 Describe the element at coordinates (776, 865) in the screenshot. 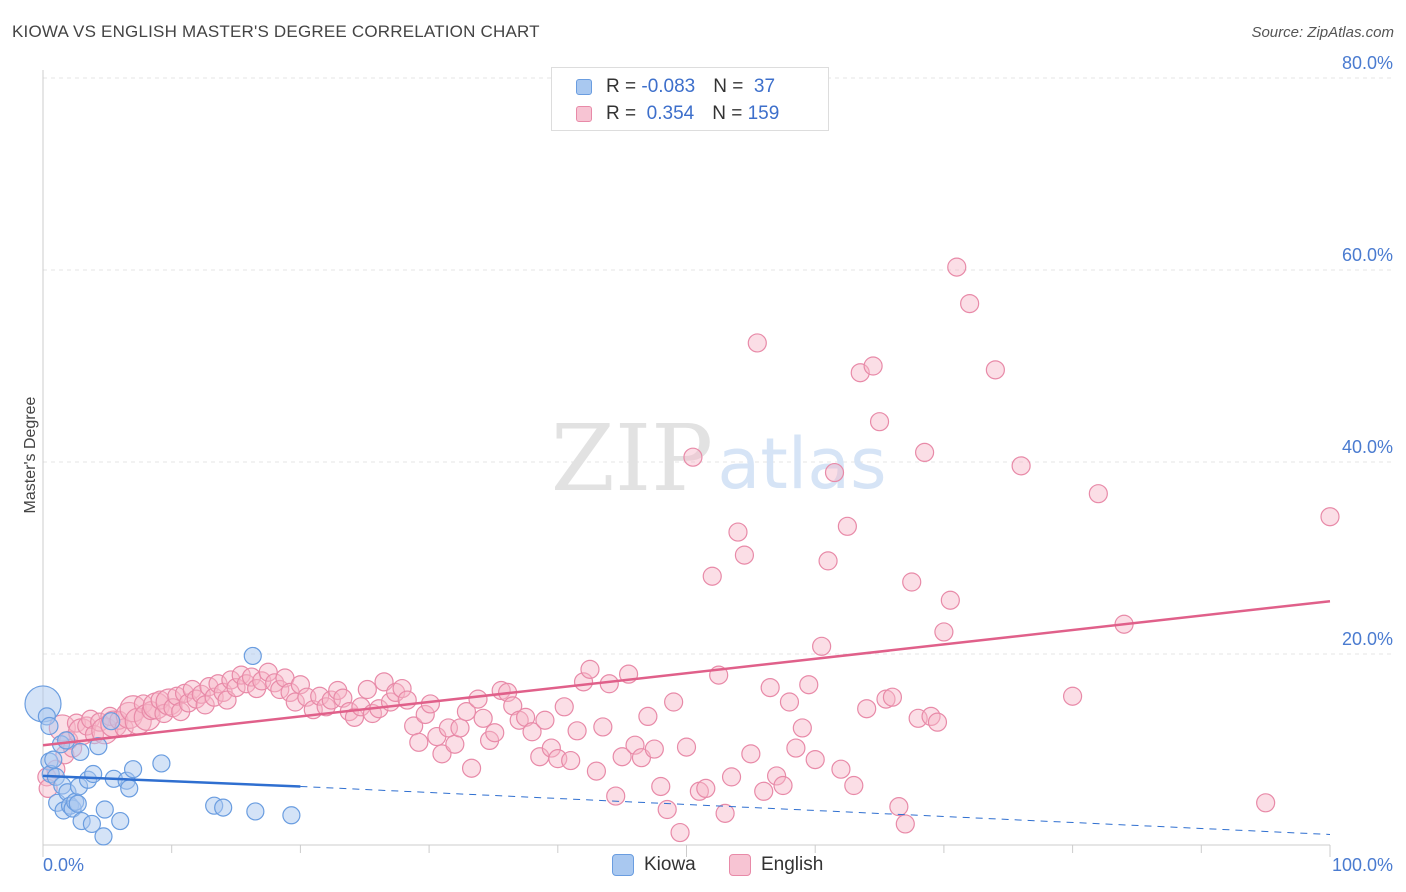

I see `bottom-legend-english: English` at that location.